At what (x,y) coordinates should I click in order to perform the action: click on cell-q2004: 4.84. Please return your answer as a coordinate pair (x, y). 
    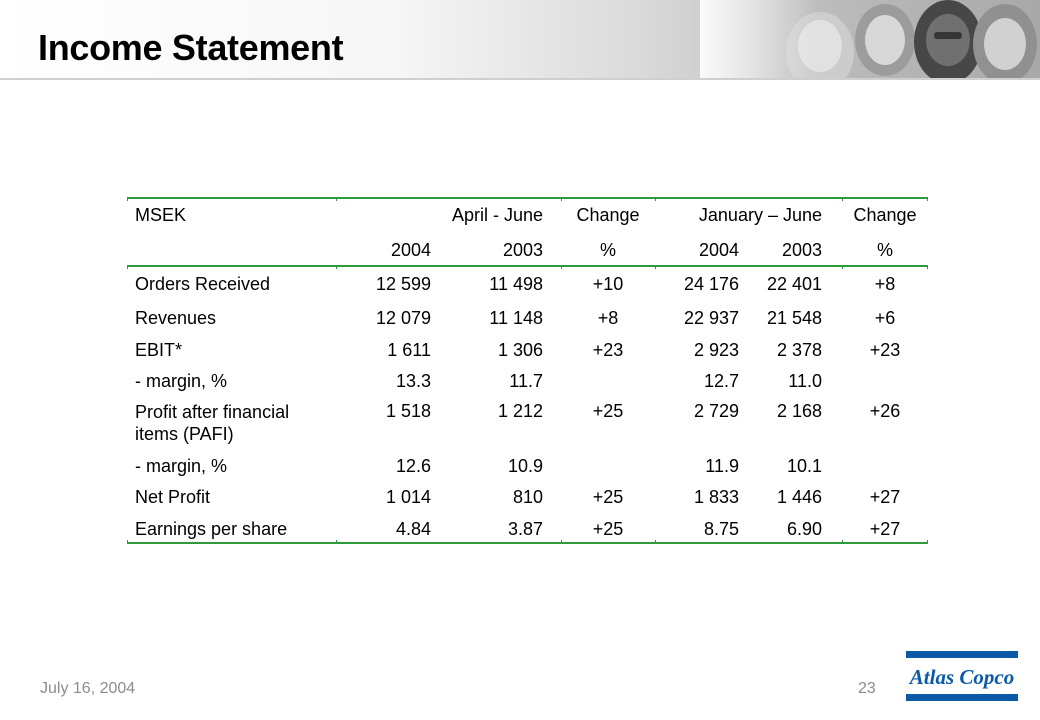
    Looking at the image, I should click on (413, 528).